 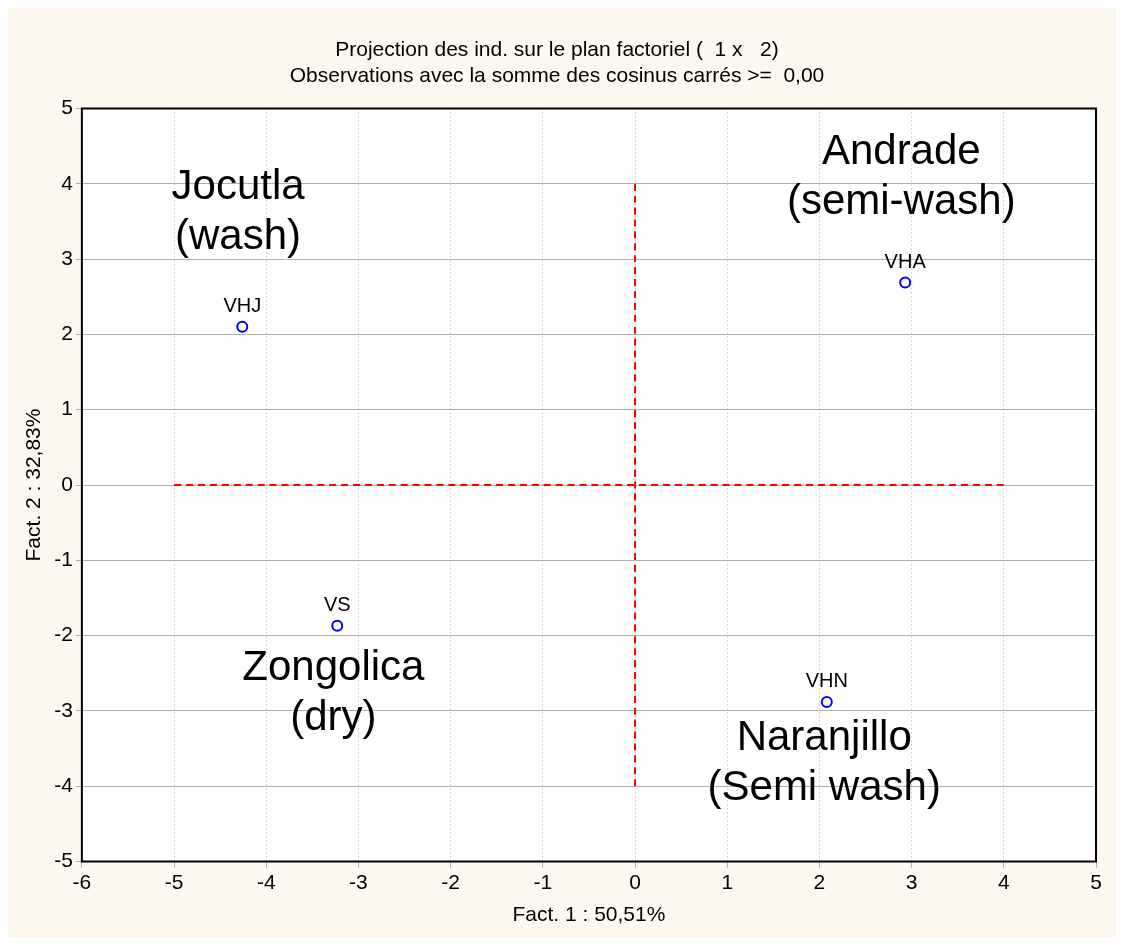 What do you see at coordinates (557, 74) in the screenshot?
I see `chart-subtitle: Observations avec la somme des cosinus carrés >= 0,00` at bounding box center [557, 74].